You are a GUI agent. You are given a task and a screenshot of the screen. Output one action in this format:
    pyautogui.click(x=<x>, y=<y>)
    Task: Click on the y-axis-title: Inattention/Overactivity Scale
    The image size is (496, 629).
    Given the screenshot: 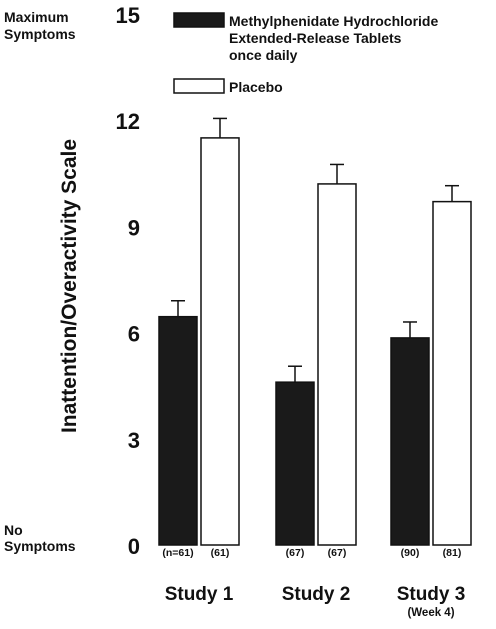 What is the action you would take?
    pyautogui.click(x=69, y=286)
    